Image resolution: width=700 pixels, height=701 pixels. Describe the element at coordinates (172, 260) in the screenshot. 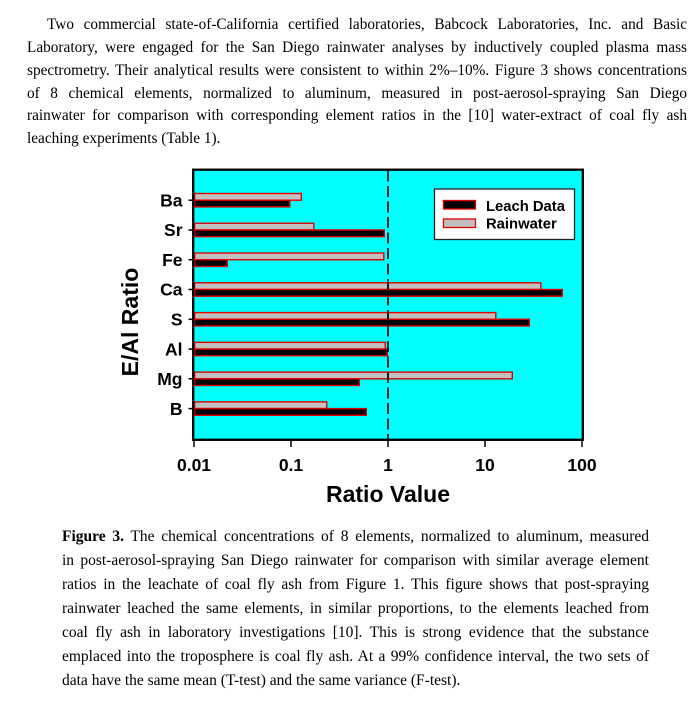

I see `svg-text: Fe` at that location.